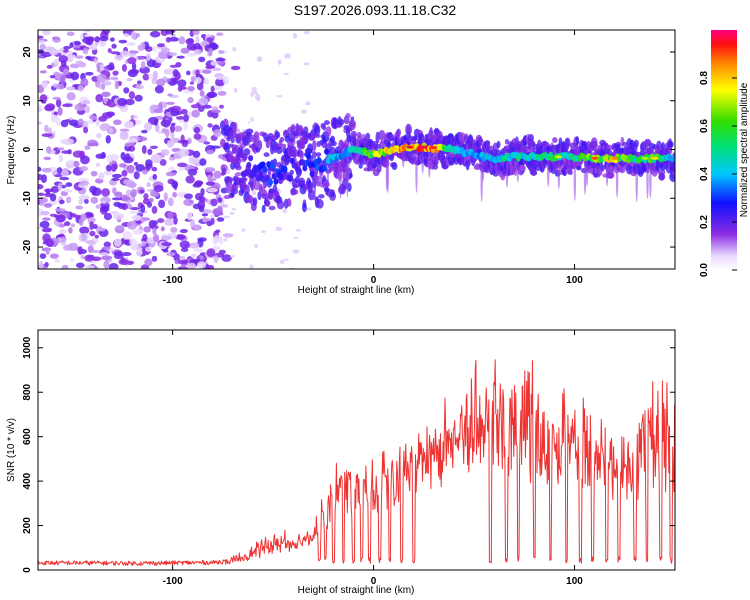  I want to click on ridge-peak, so click(410, 147).